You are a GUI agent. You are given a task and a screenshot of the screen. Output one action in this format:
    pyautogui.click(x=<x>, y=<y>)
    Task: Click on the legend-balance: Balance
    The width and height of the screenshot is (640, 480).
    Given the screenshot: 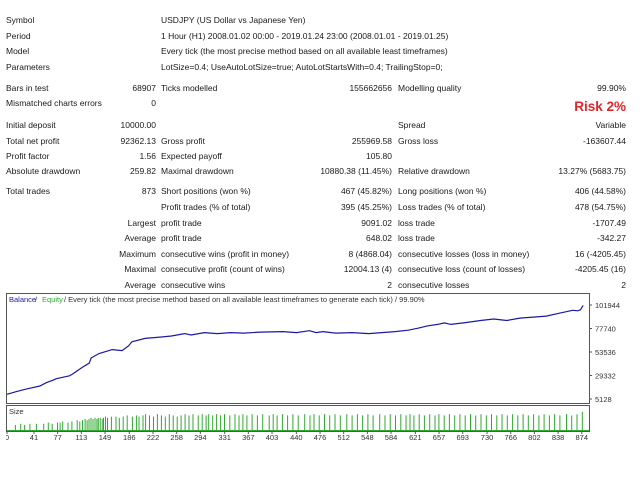 What is the action you would take?
    pyautogui.click(x=22, y=299)
    